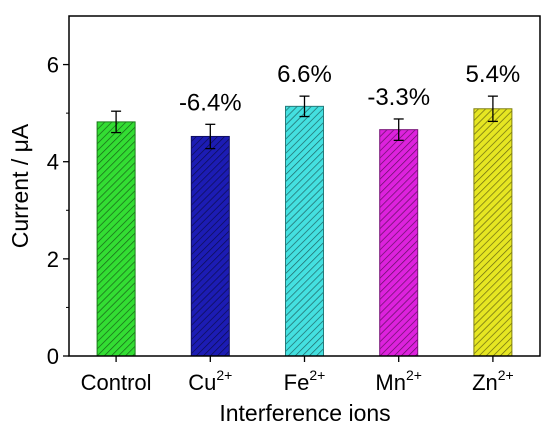  Describe the element at coordinates (53, 162) in the screenshot. I see `y-tick-label: 4` at that location.